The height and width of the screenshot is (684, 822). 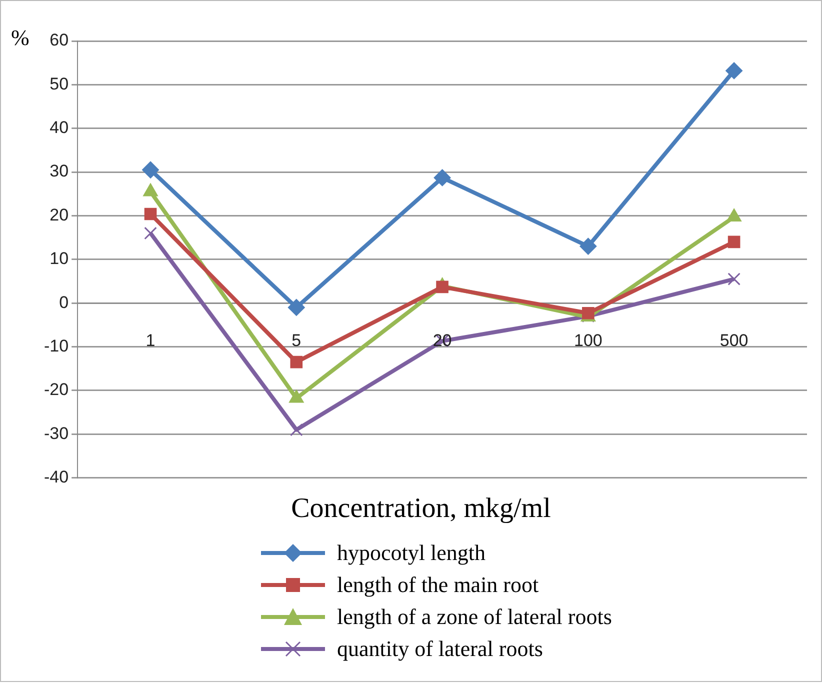 What do you see at coordinates (56, 476) in the screenshot?
I see `y-tick-label: -40` at bounding box center [56, 476].